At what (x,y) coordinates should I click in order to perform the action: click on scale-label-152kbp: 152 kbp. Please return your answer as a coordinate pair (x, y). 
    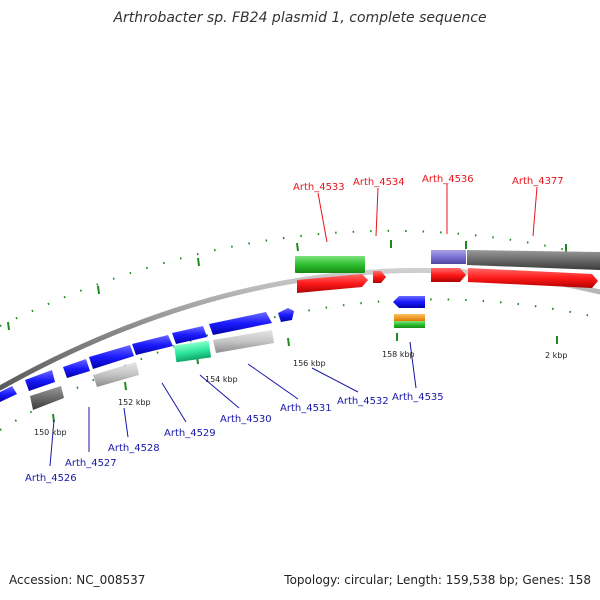
    Looking at the image, I should click on (134, 402).